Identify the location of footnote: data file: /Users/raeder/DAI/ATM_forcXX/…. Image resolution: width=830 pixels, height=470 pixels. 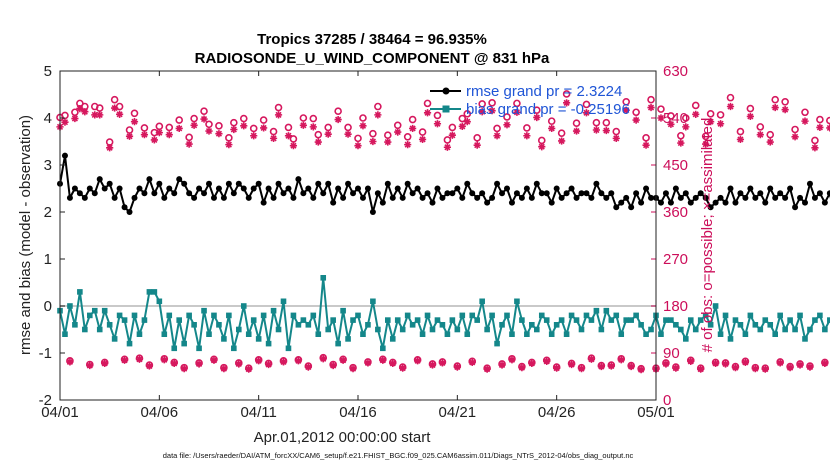
(398, 455).